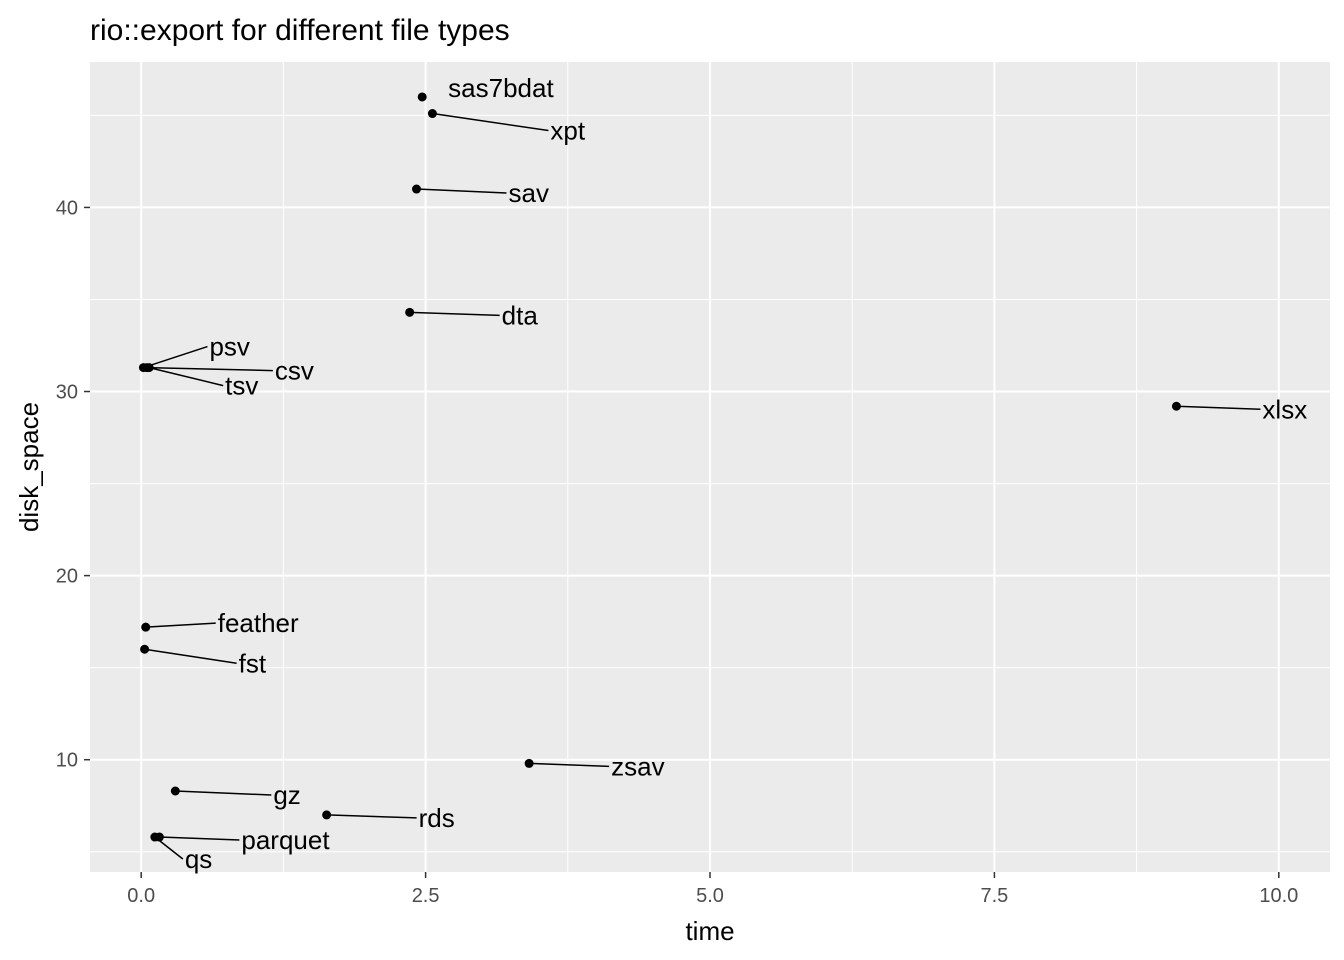 This screenshot has width=1344, height=960. Describe the element at coordinates (1284, 409) in the screenshot. I see `point-label: xlsx` at that location.